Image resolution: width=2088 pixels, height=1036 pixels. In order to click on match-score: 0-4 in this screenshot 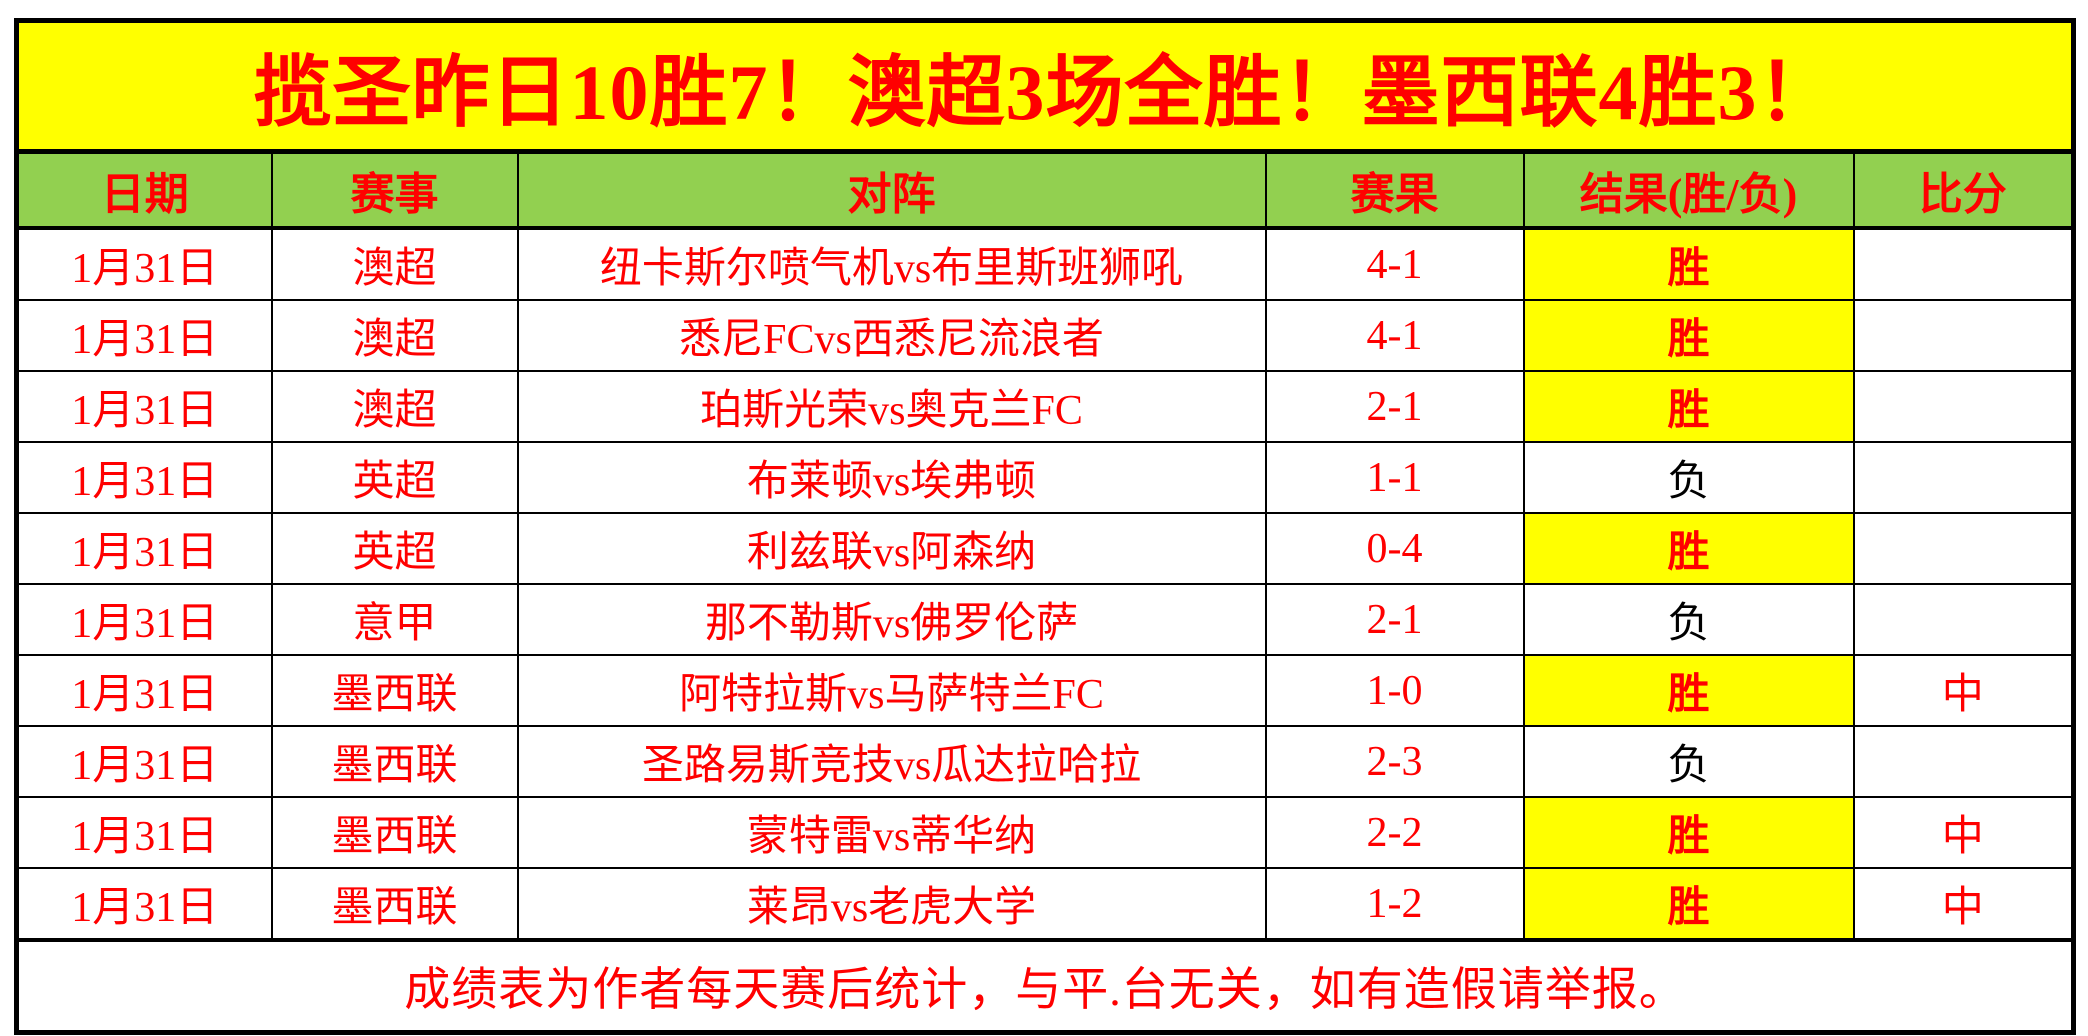, I will do `click(1394, 548)`.